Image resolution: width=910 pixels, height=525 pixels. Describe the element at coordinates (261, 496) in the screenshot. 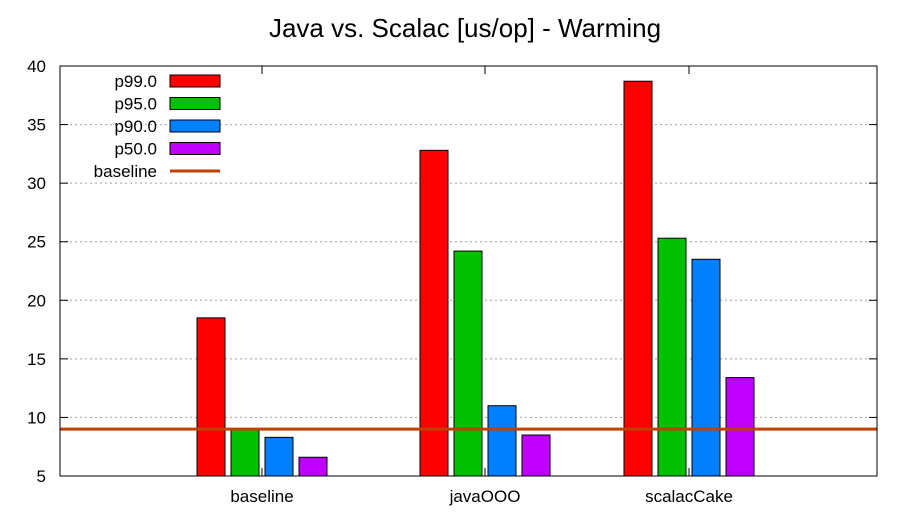

I see `x-tick-label: baseline` at that location.